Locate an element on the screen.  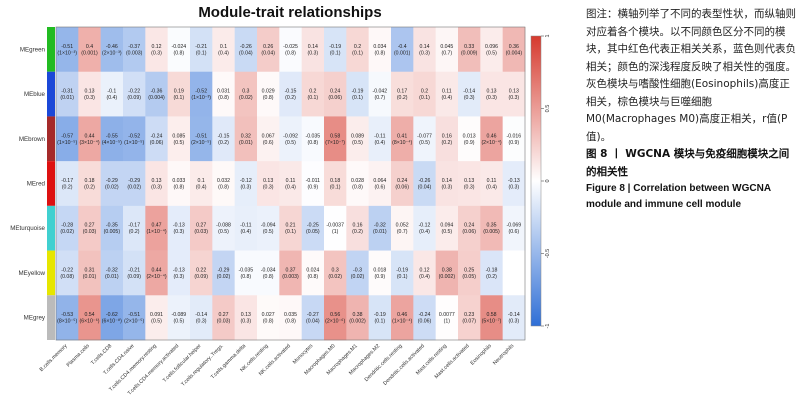
cell-correlation-label: -0.14 is located at coordinates (514, 315).